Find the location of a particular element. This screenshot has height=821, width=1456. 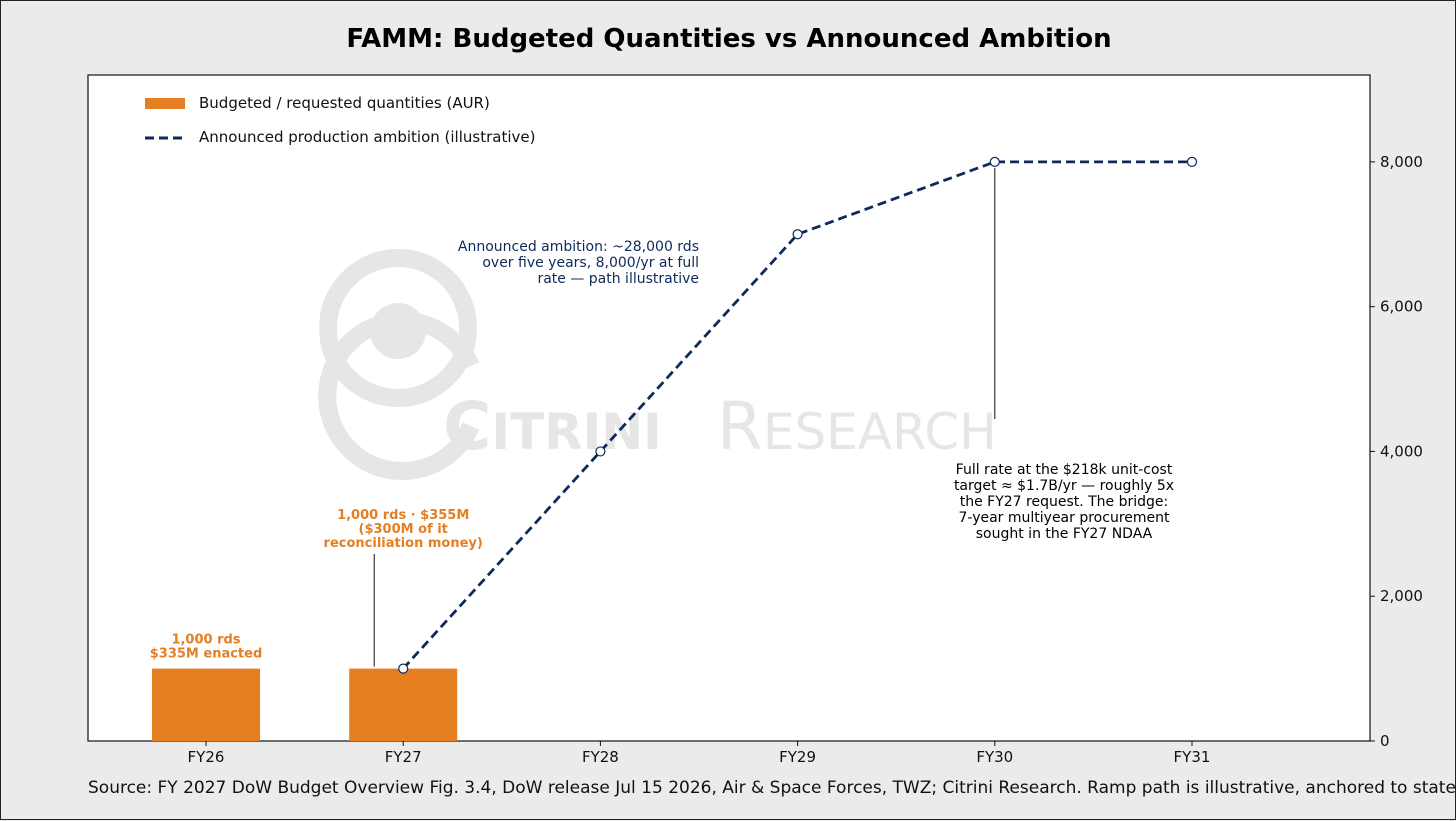

x-axis: FY26 FY27 FY28 FY29 FY30 FY31 is located at coordinates (699, 753).